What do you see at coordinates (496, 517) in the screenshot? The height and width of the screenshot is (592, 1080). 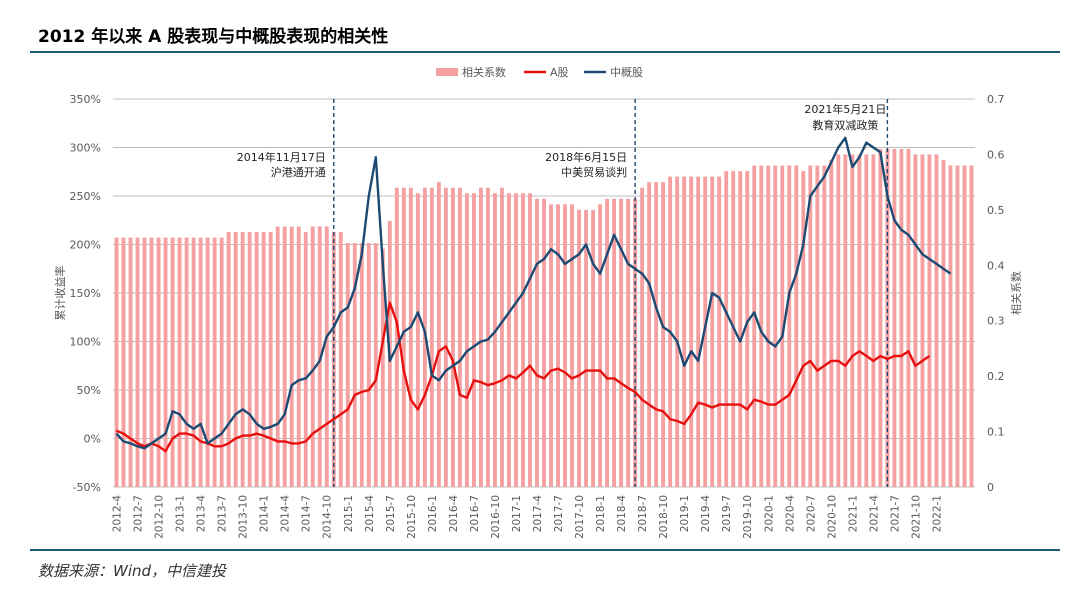 I see `x-tick-label: 2016-10` at bounding box center [496, 517].